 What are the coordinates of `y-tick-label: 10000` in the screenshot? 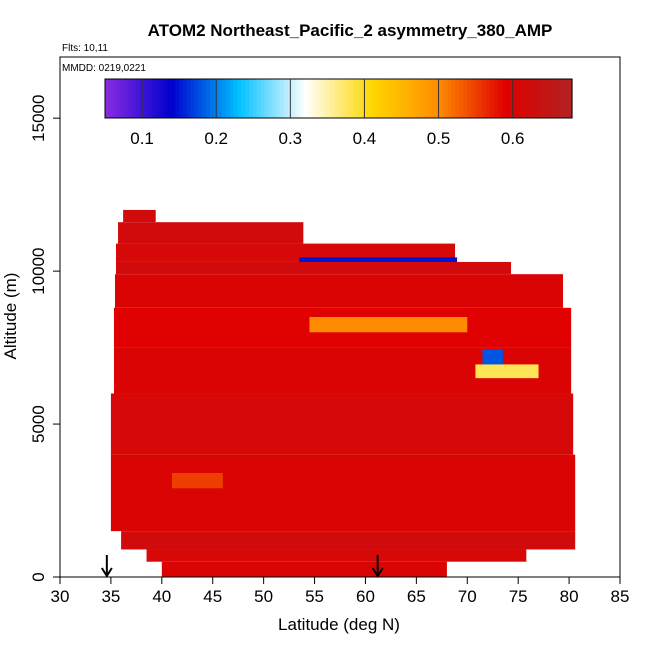 It's located at (38, 270).